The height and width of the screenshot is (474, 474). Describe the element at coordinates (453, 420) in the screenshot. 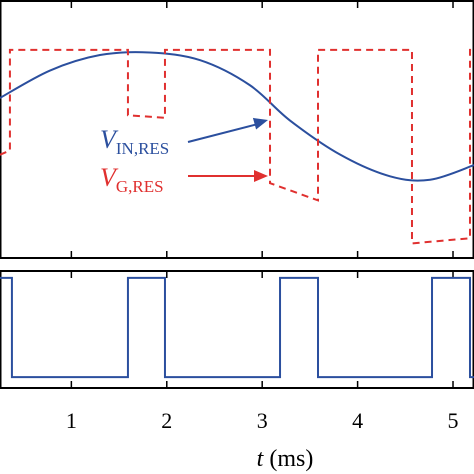

I see `x-tick-label: 5` at that location.